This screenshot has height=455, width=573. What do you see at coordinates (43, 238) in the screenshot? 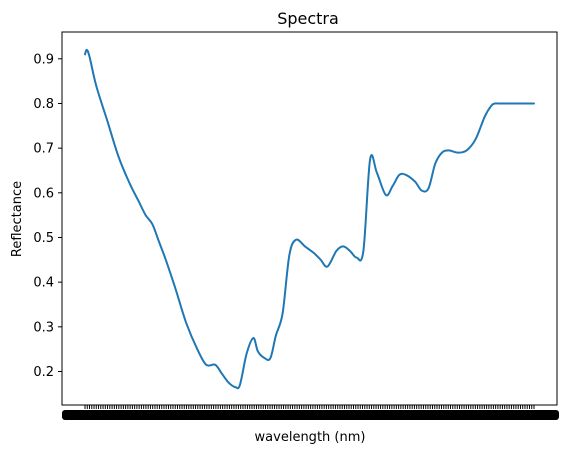
I see `y-tick-label: 0.5` at bounding box center [43, 238].